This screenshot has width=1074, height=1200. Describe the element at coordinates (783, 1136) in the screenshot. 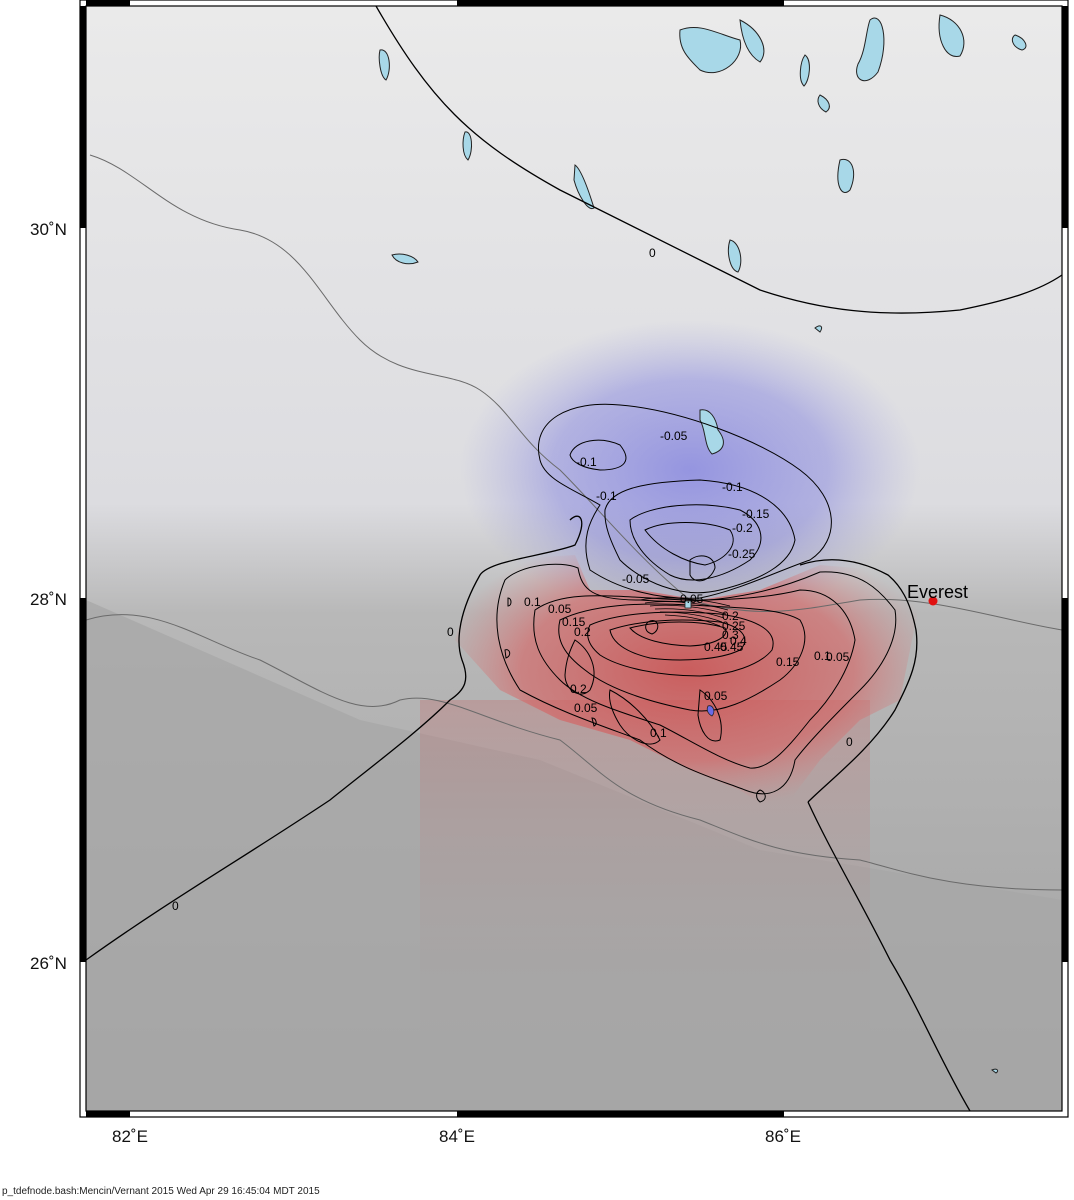

I see `lon-label-86: 86˚E` at that location.